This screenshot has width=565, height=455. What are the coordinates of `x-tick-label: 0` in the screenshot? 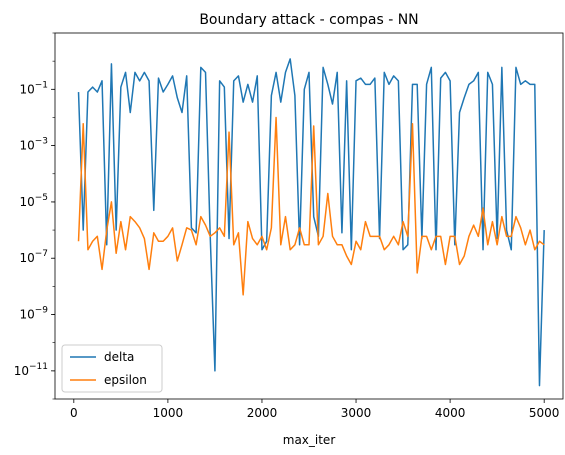 It's located at (74, 413).